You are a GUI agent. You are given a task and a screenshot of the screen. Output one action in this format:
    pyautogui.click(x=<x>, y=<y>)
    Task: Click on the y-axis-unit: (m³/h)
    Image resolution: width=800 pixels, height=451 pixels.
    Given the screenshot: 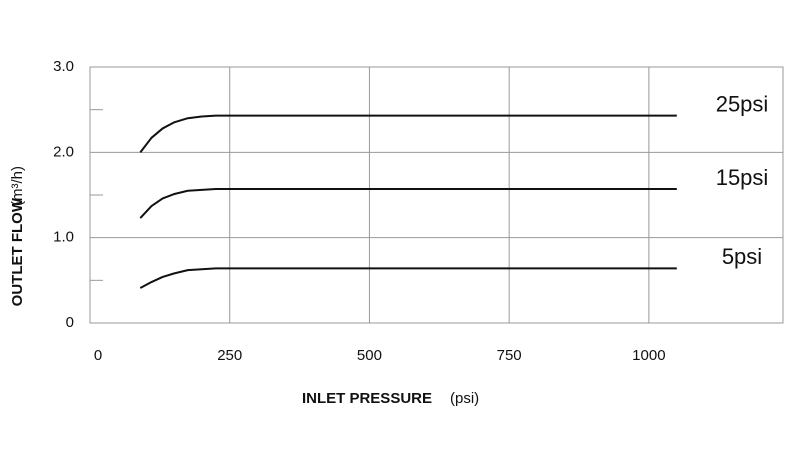 What is the action you would take?
    pyautogui.click(x=17, y=186)
    